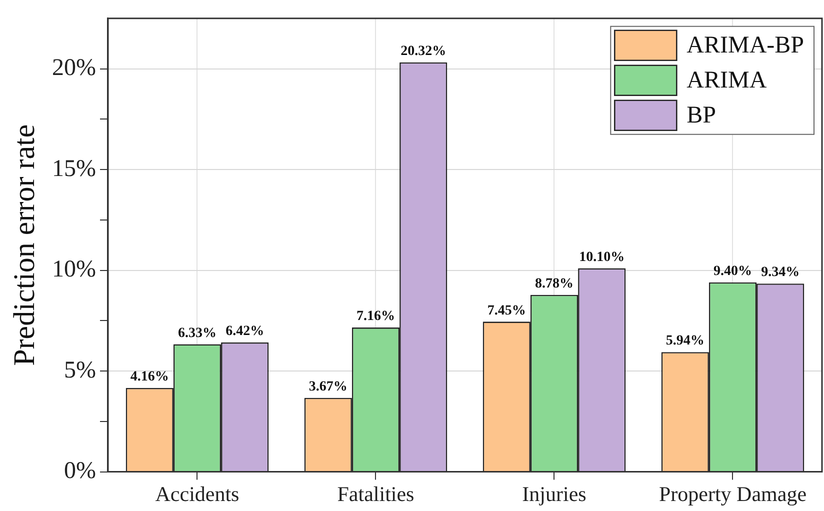 Image resolution: width=824 pixels, height=511 pixels. What do you see at coordinates (149, 377) in the screenshot?
I see `data-label: 4.16%` at bounding box center [149, 377].